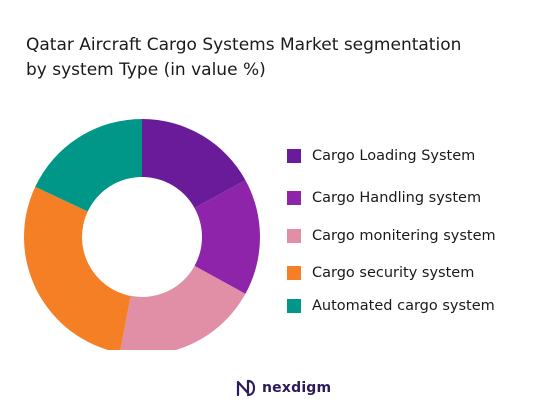  I want to click on legend-label: Cargo Handling system, so click(397, 198).